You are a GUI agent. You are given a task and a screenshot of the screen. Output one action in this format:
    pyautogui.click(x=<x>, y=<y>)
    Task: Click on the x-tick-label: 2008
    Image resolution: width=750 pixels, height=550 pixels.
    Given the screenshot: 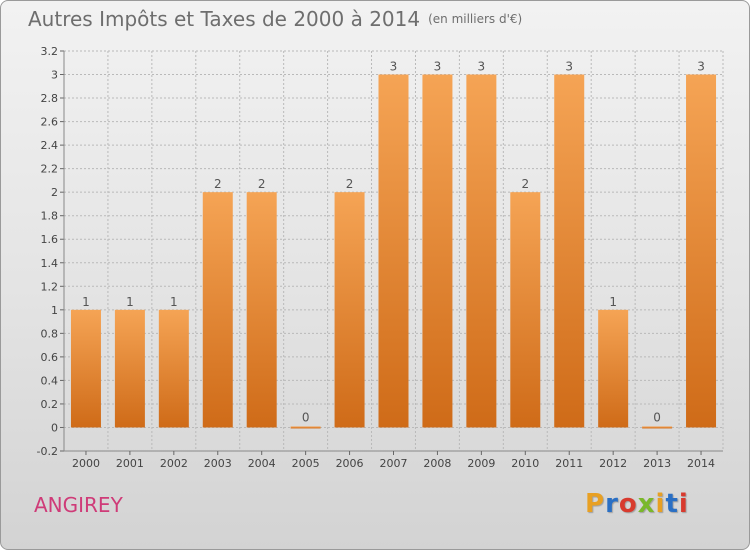 What is the action you would take?
    pyautogui.click(x=437, y=463)
    